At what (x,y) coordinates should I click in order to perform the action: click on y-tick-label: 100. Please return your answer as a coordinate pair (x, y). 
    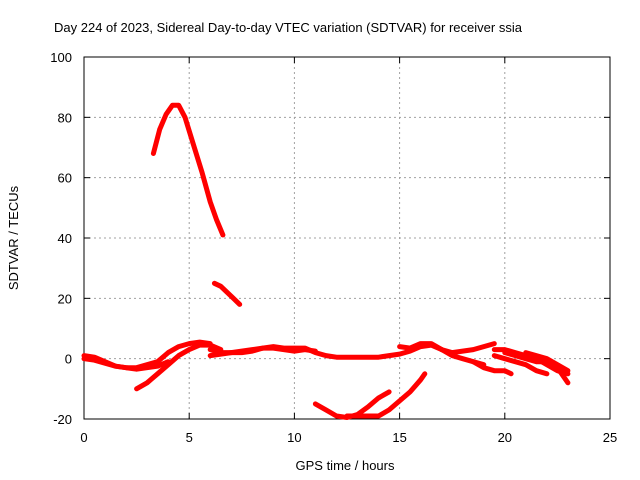
    Looking at the image, I should click on (61, 57).